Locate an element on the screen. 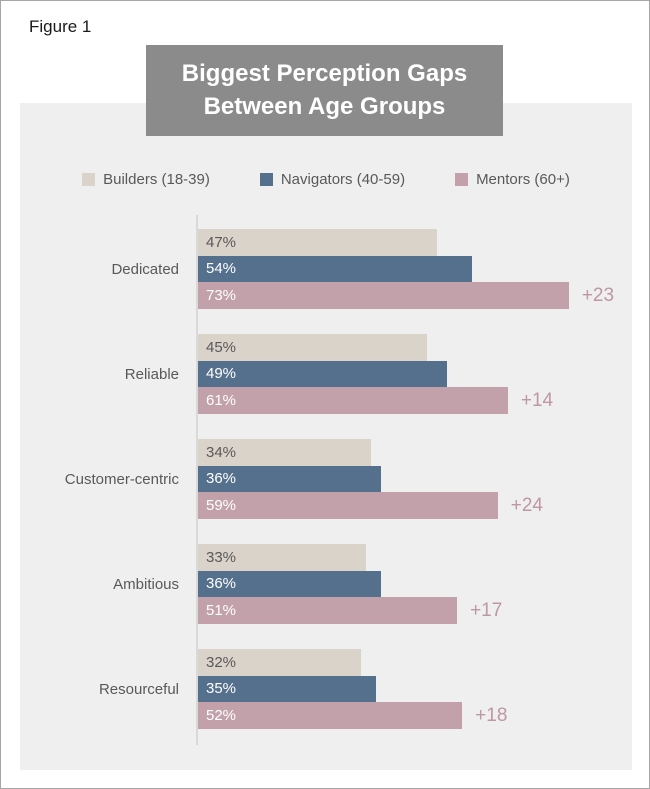  bar-value-label: 51% is located at coordinates (221, 611).